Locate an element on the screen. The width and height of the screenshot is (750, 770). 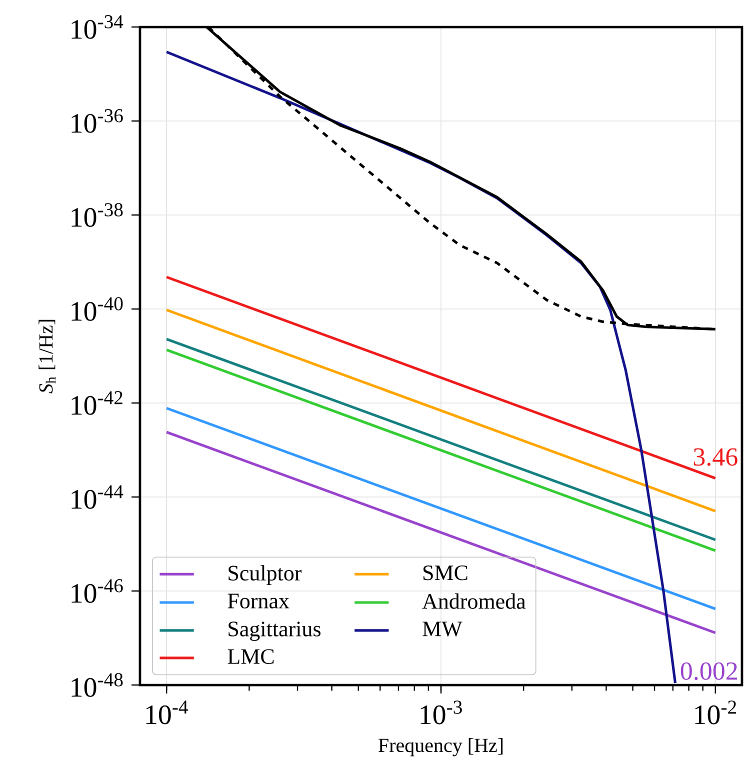
y-tick-label: 10$^{-40}$ is located at coordinates (97, 309).